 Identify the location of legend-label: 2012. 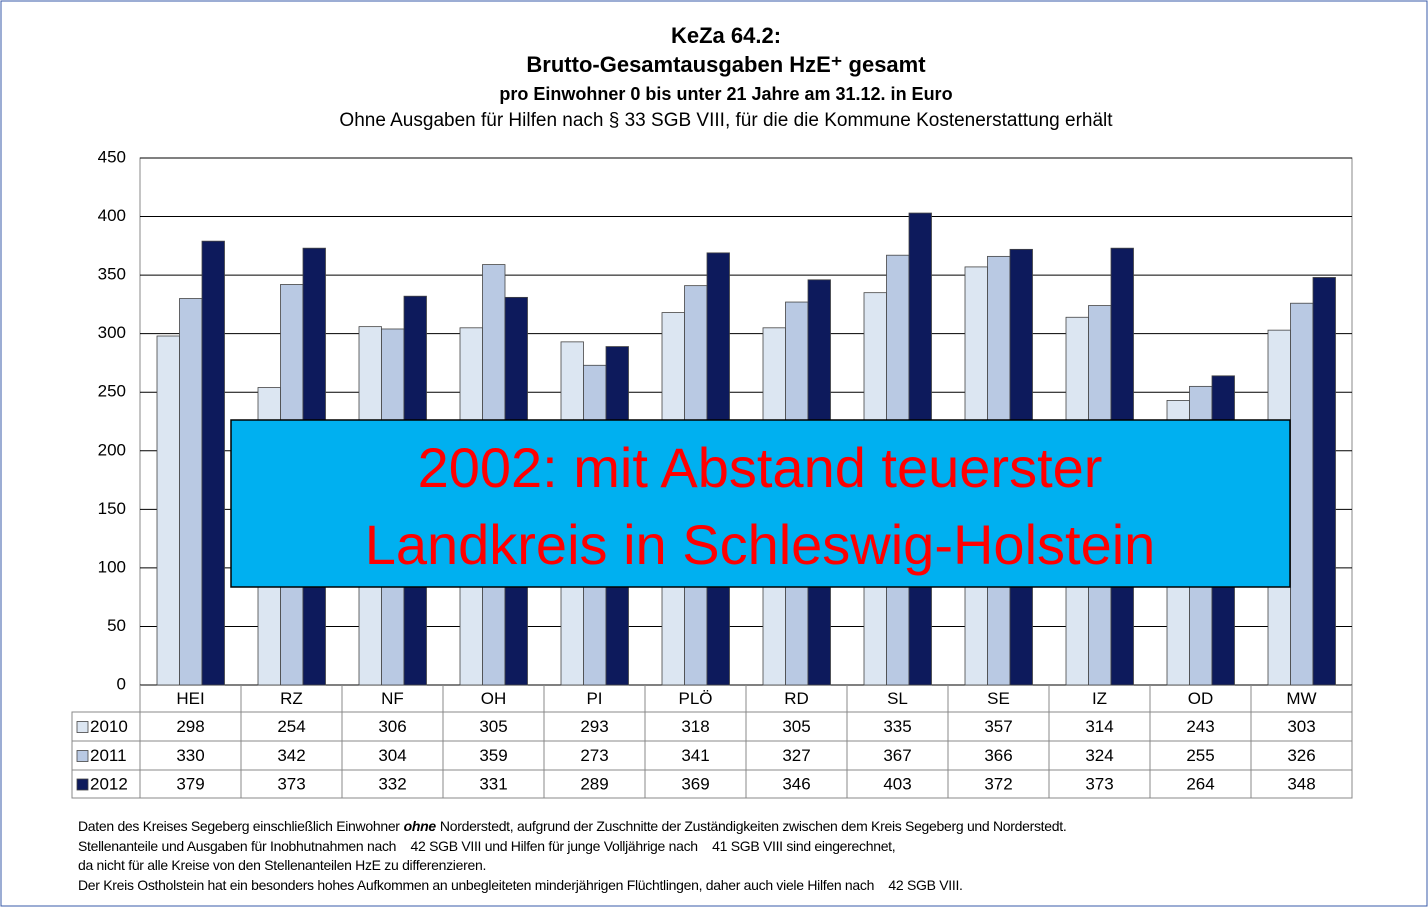
(109, 783).